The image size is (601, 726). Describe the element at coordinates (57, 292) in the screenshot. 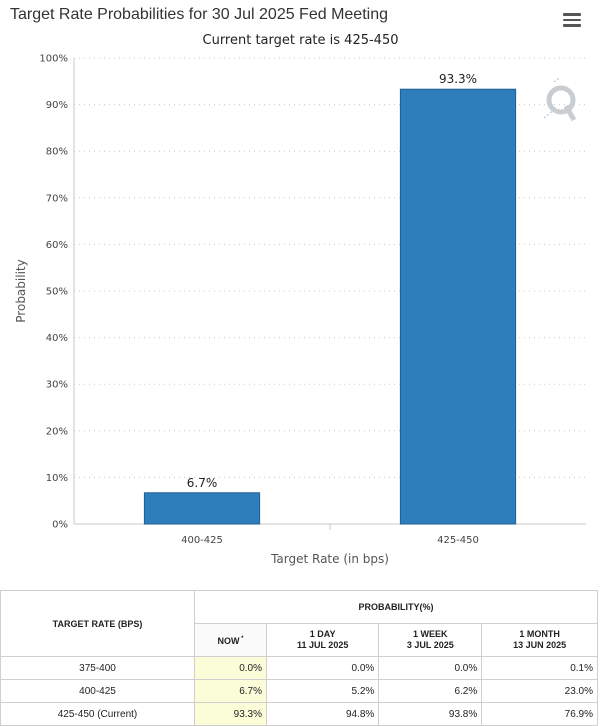

I see `y-tick-label: 50%` at that location.